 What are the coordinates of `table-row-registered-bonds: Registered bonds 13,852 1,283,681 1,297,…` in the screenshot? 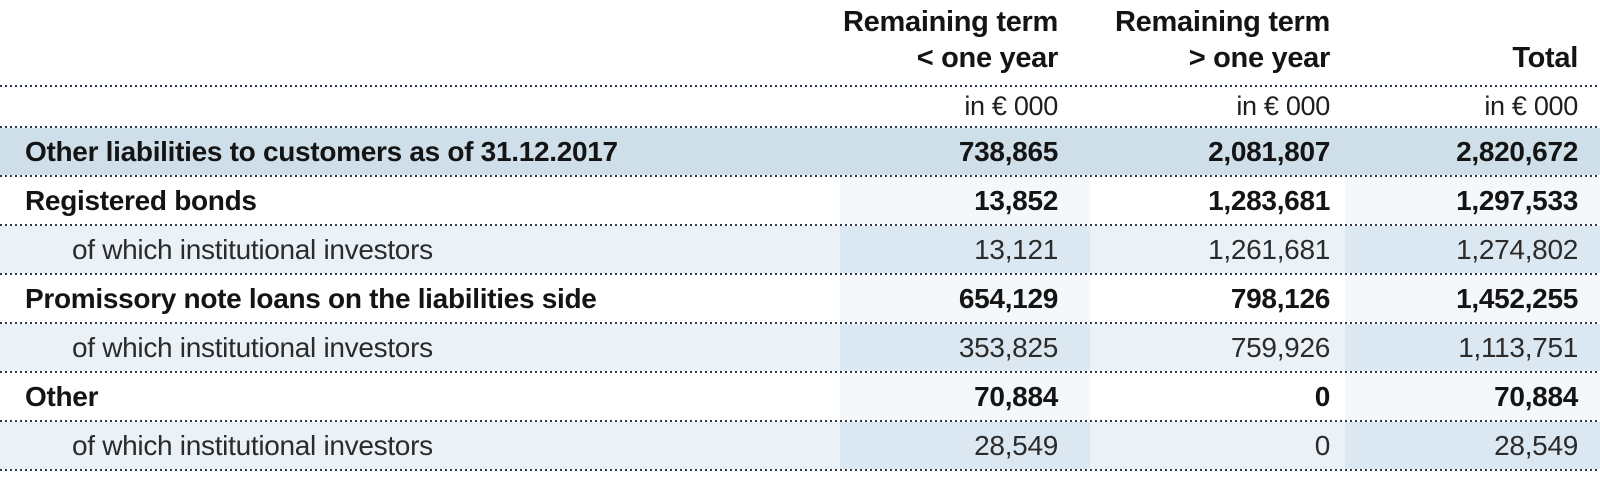 It's located at (800, 200).